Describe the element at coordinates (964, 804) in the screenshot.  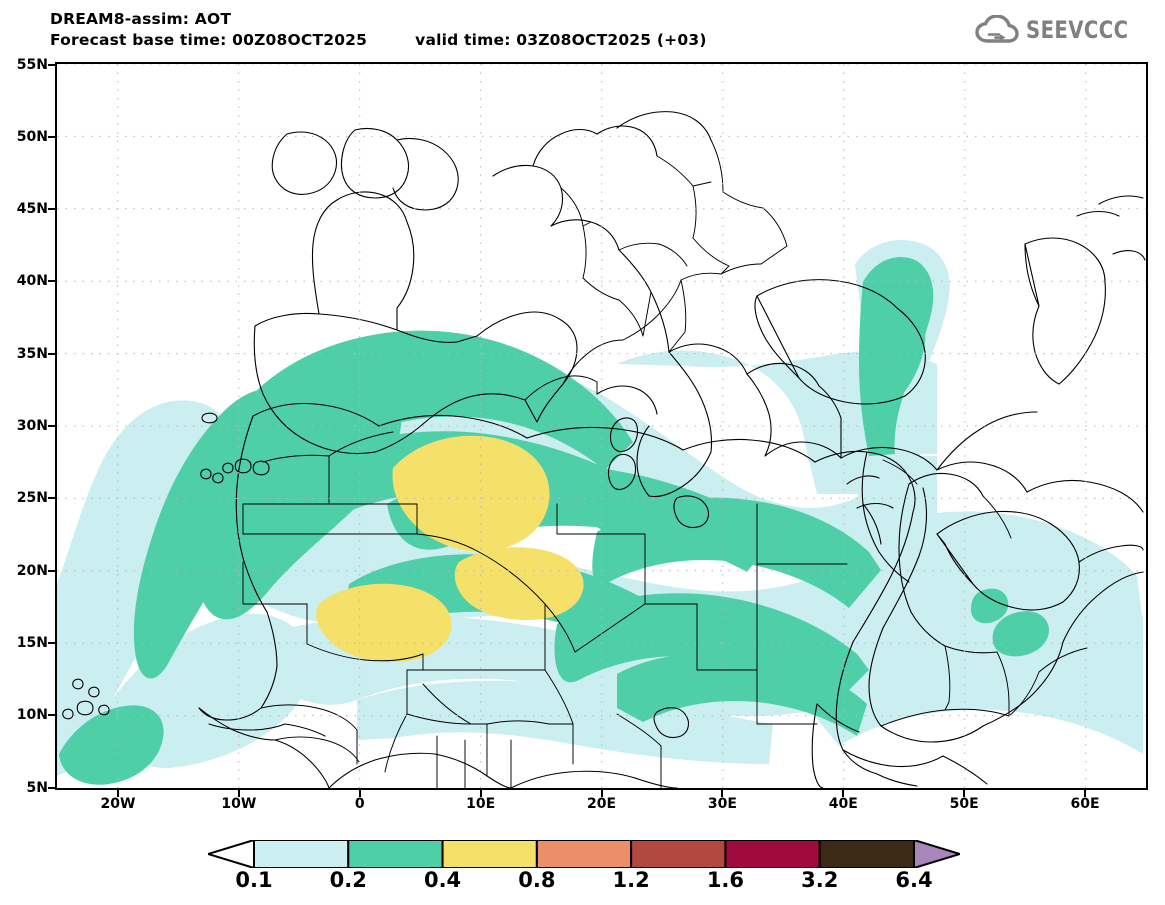
I see `x-axis-label: 50E` at that location.